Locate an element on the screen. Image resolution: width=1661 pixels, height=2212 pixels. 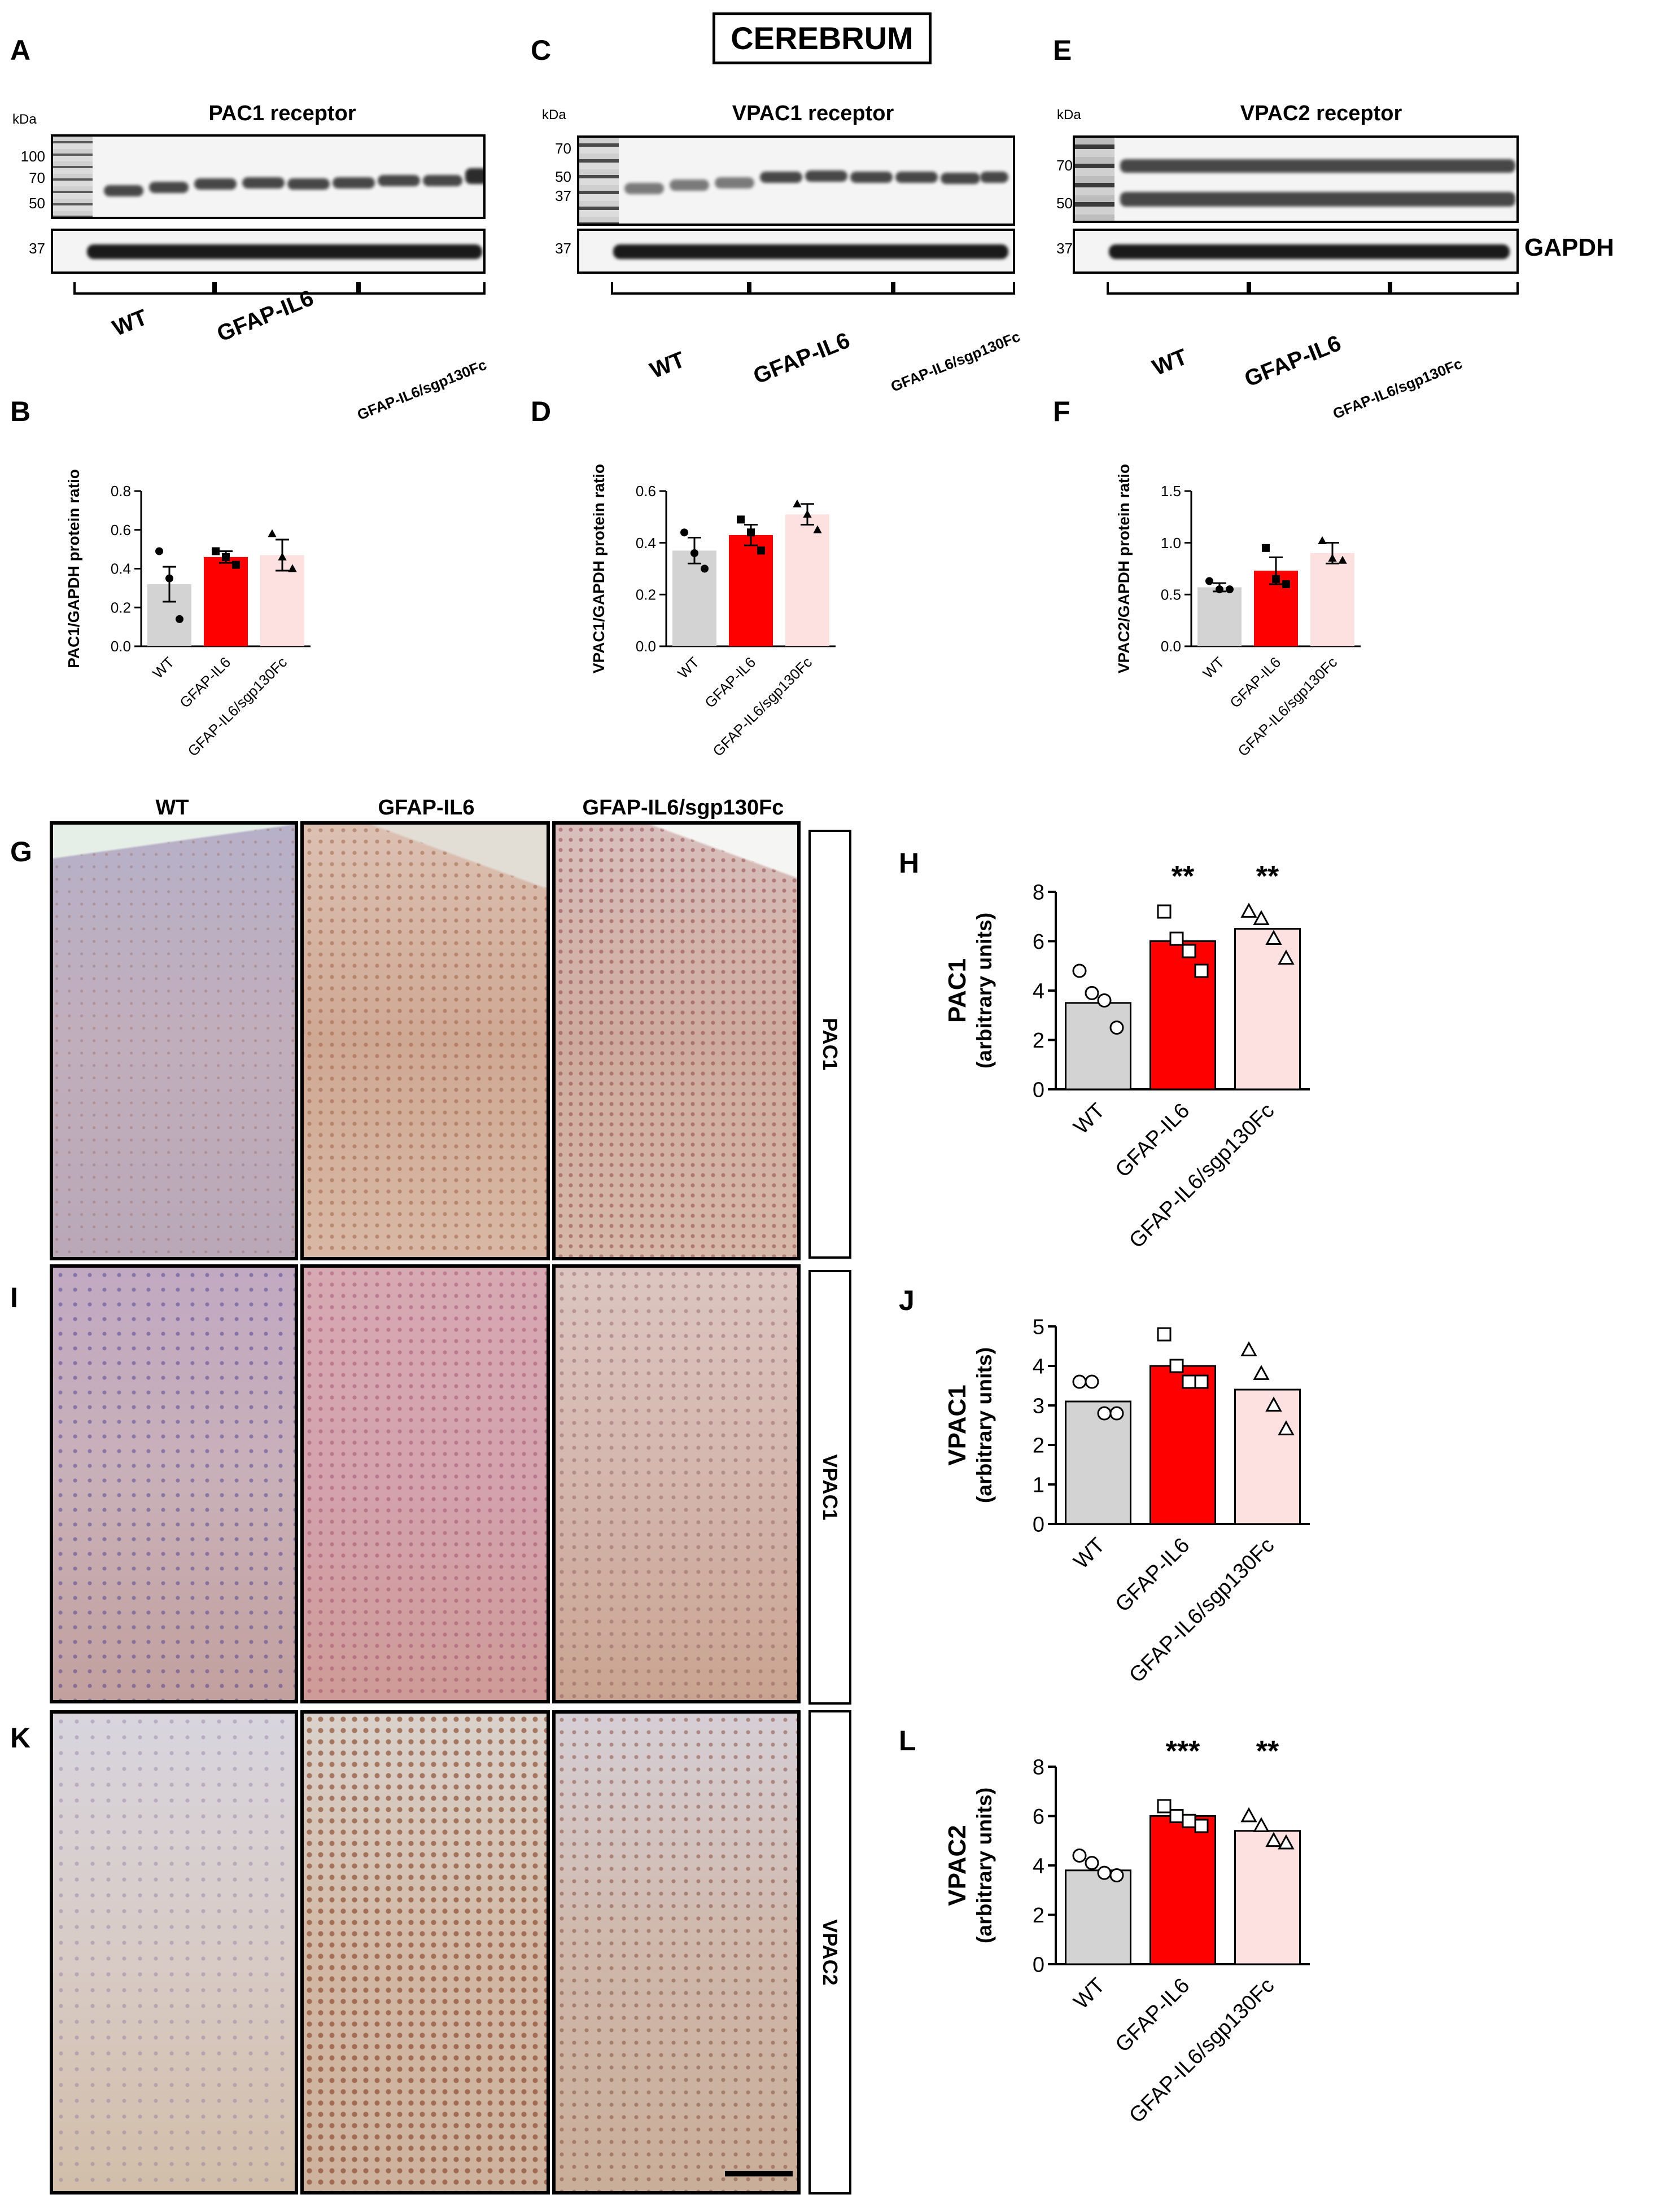
category-label: GFAP-IL6 is located at coordinates (1255, 683).